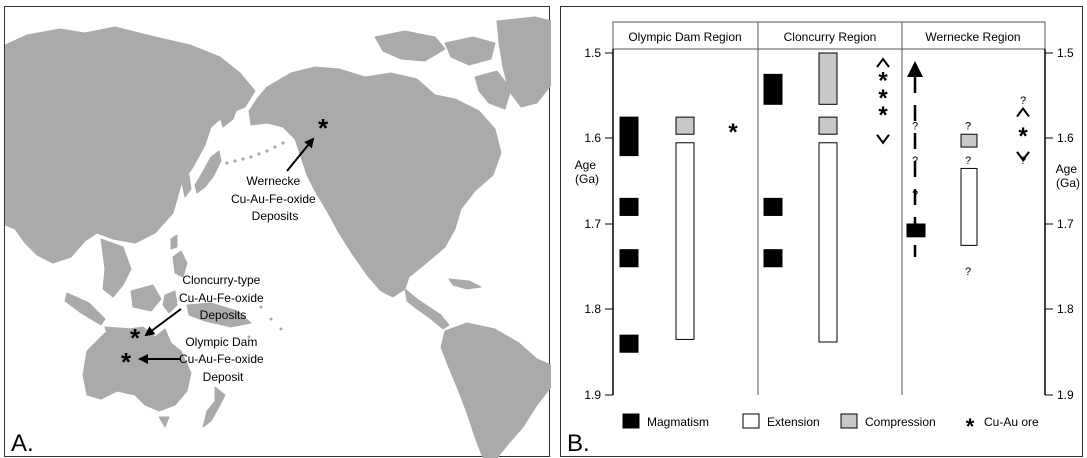 The image size is (1087, 458). Describe the element at coordinates (265, 322) in the screenshot. I see `pacific-islands` at that location.